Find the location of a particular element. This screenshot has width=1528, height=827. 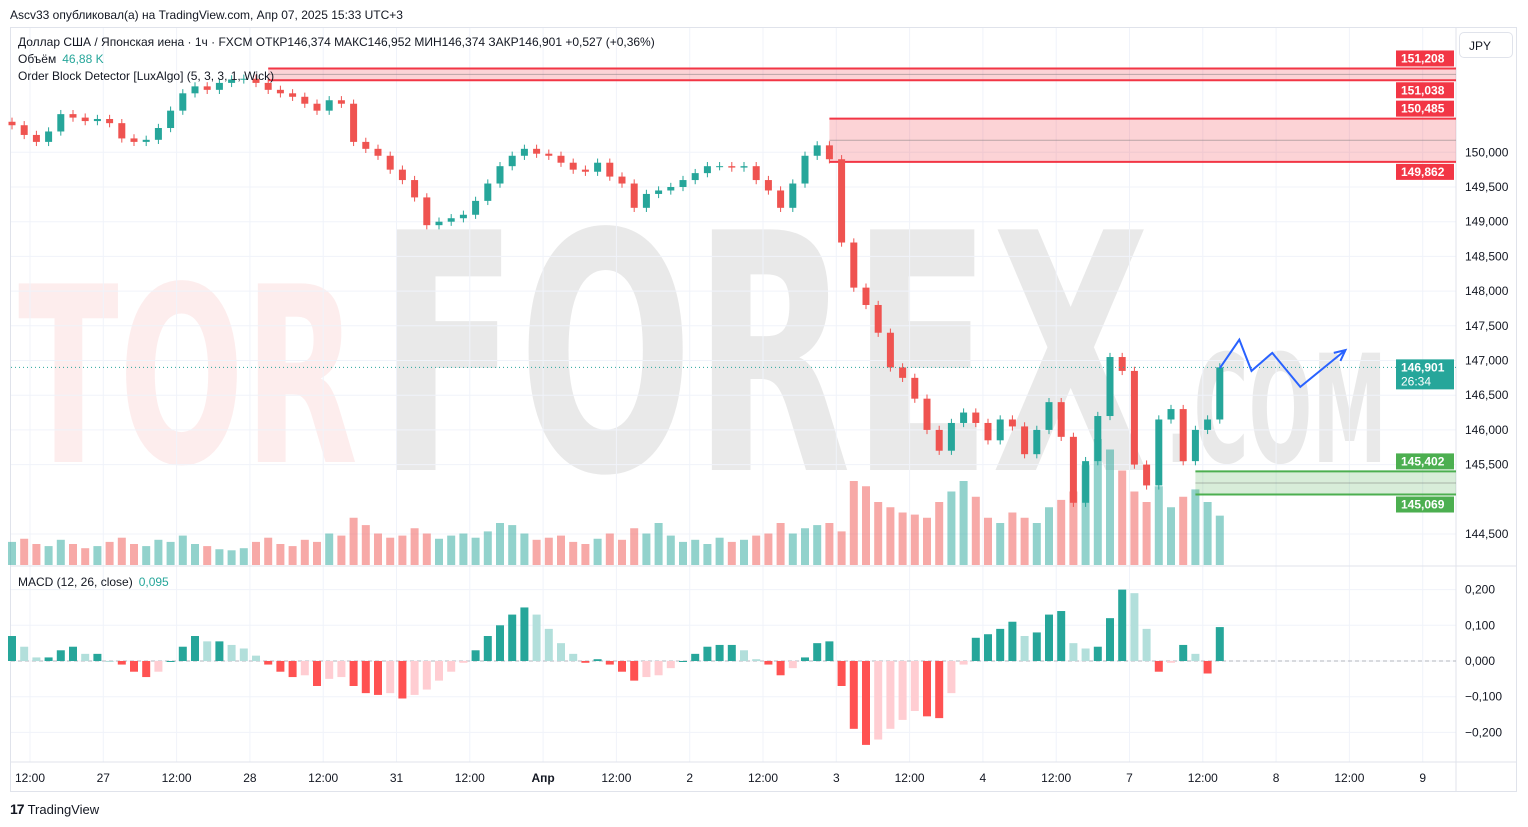

macd-legend: MACD (12, 26, close) 0,095 is located at coordinates (93, 582).